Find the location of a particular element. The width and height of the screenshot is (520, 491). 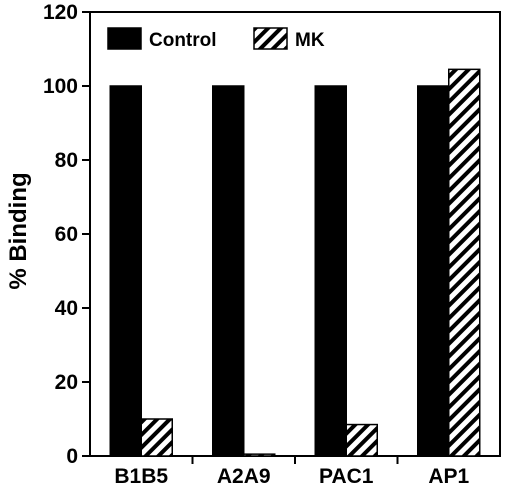

y-tick-label: 80 is located at coordinates (66, 160).